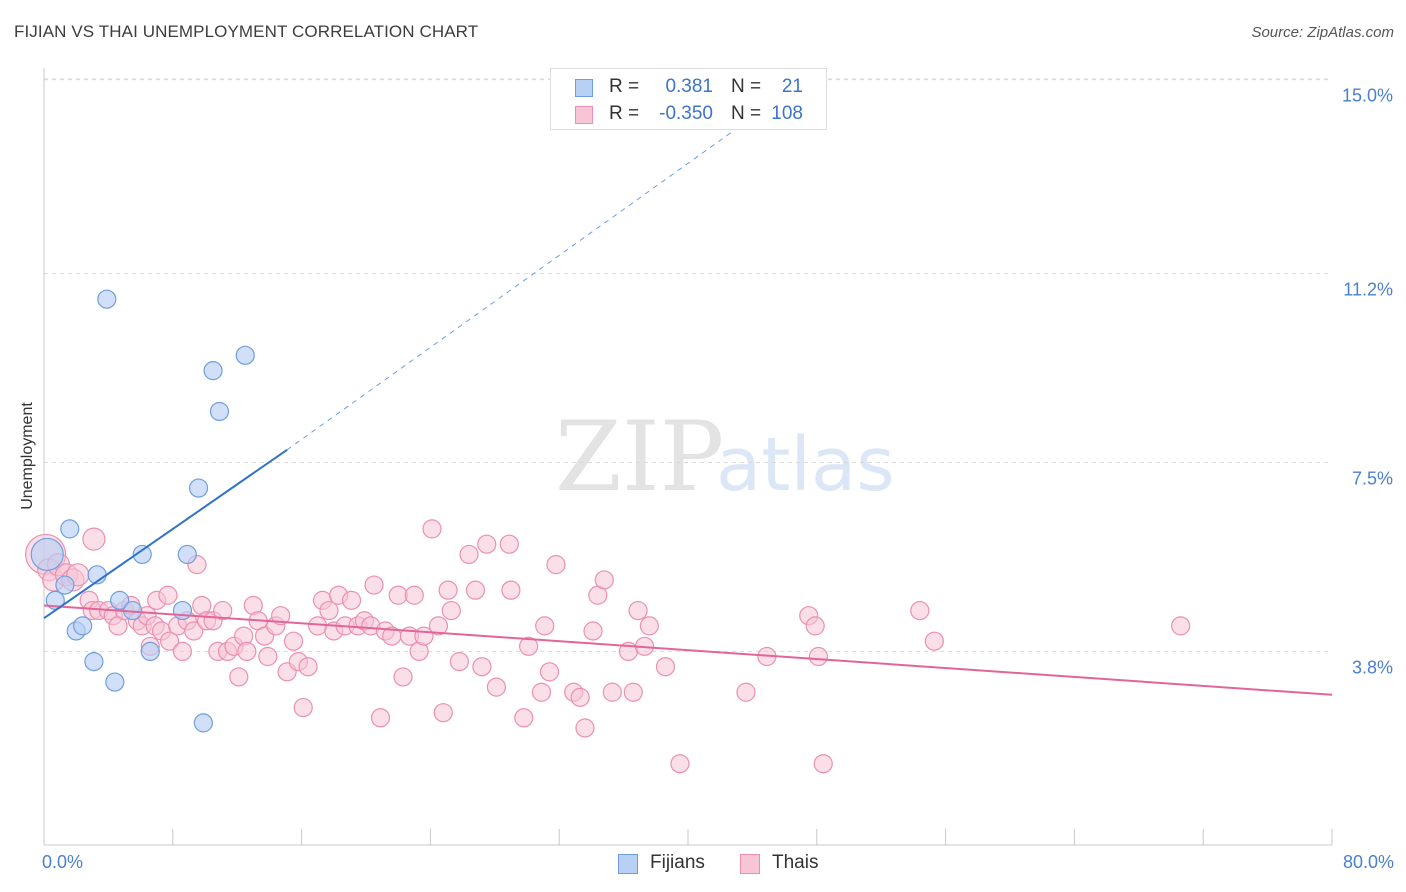  What do you see at coordinates (63, 862) in the screenshot?
I see `x-tick-label-min: 0.0%` at bounding box center [63, 862].